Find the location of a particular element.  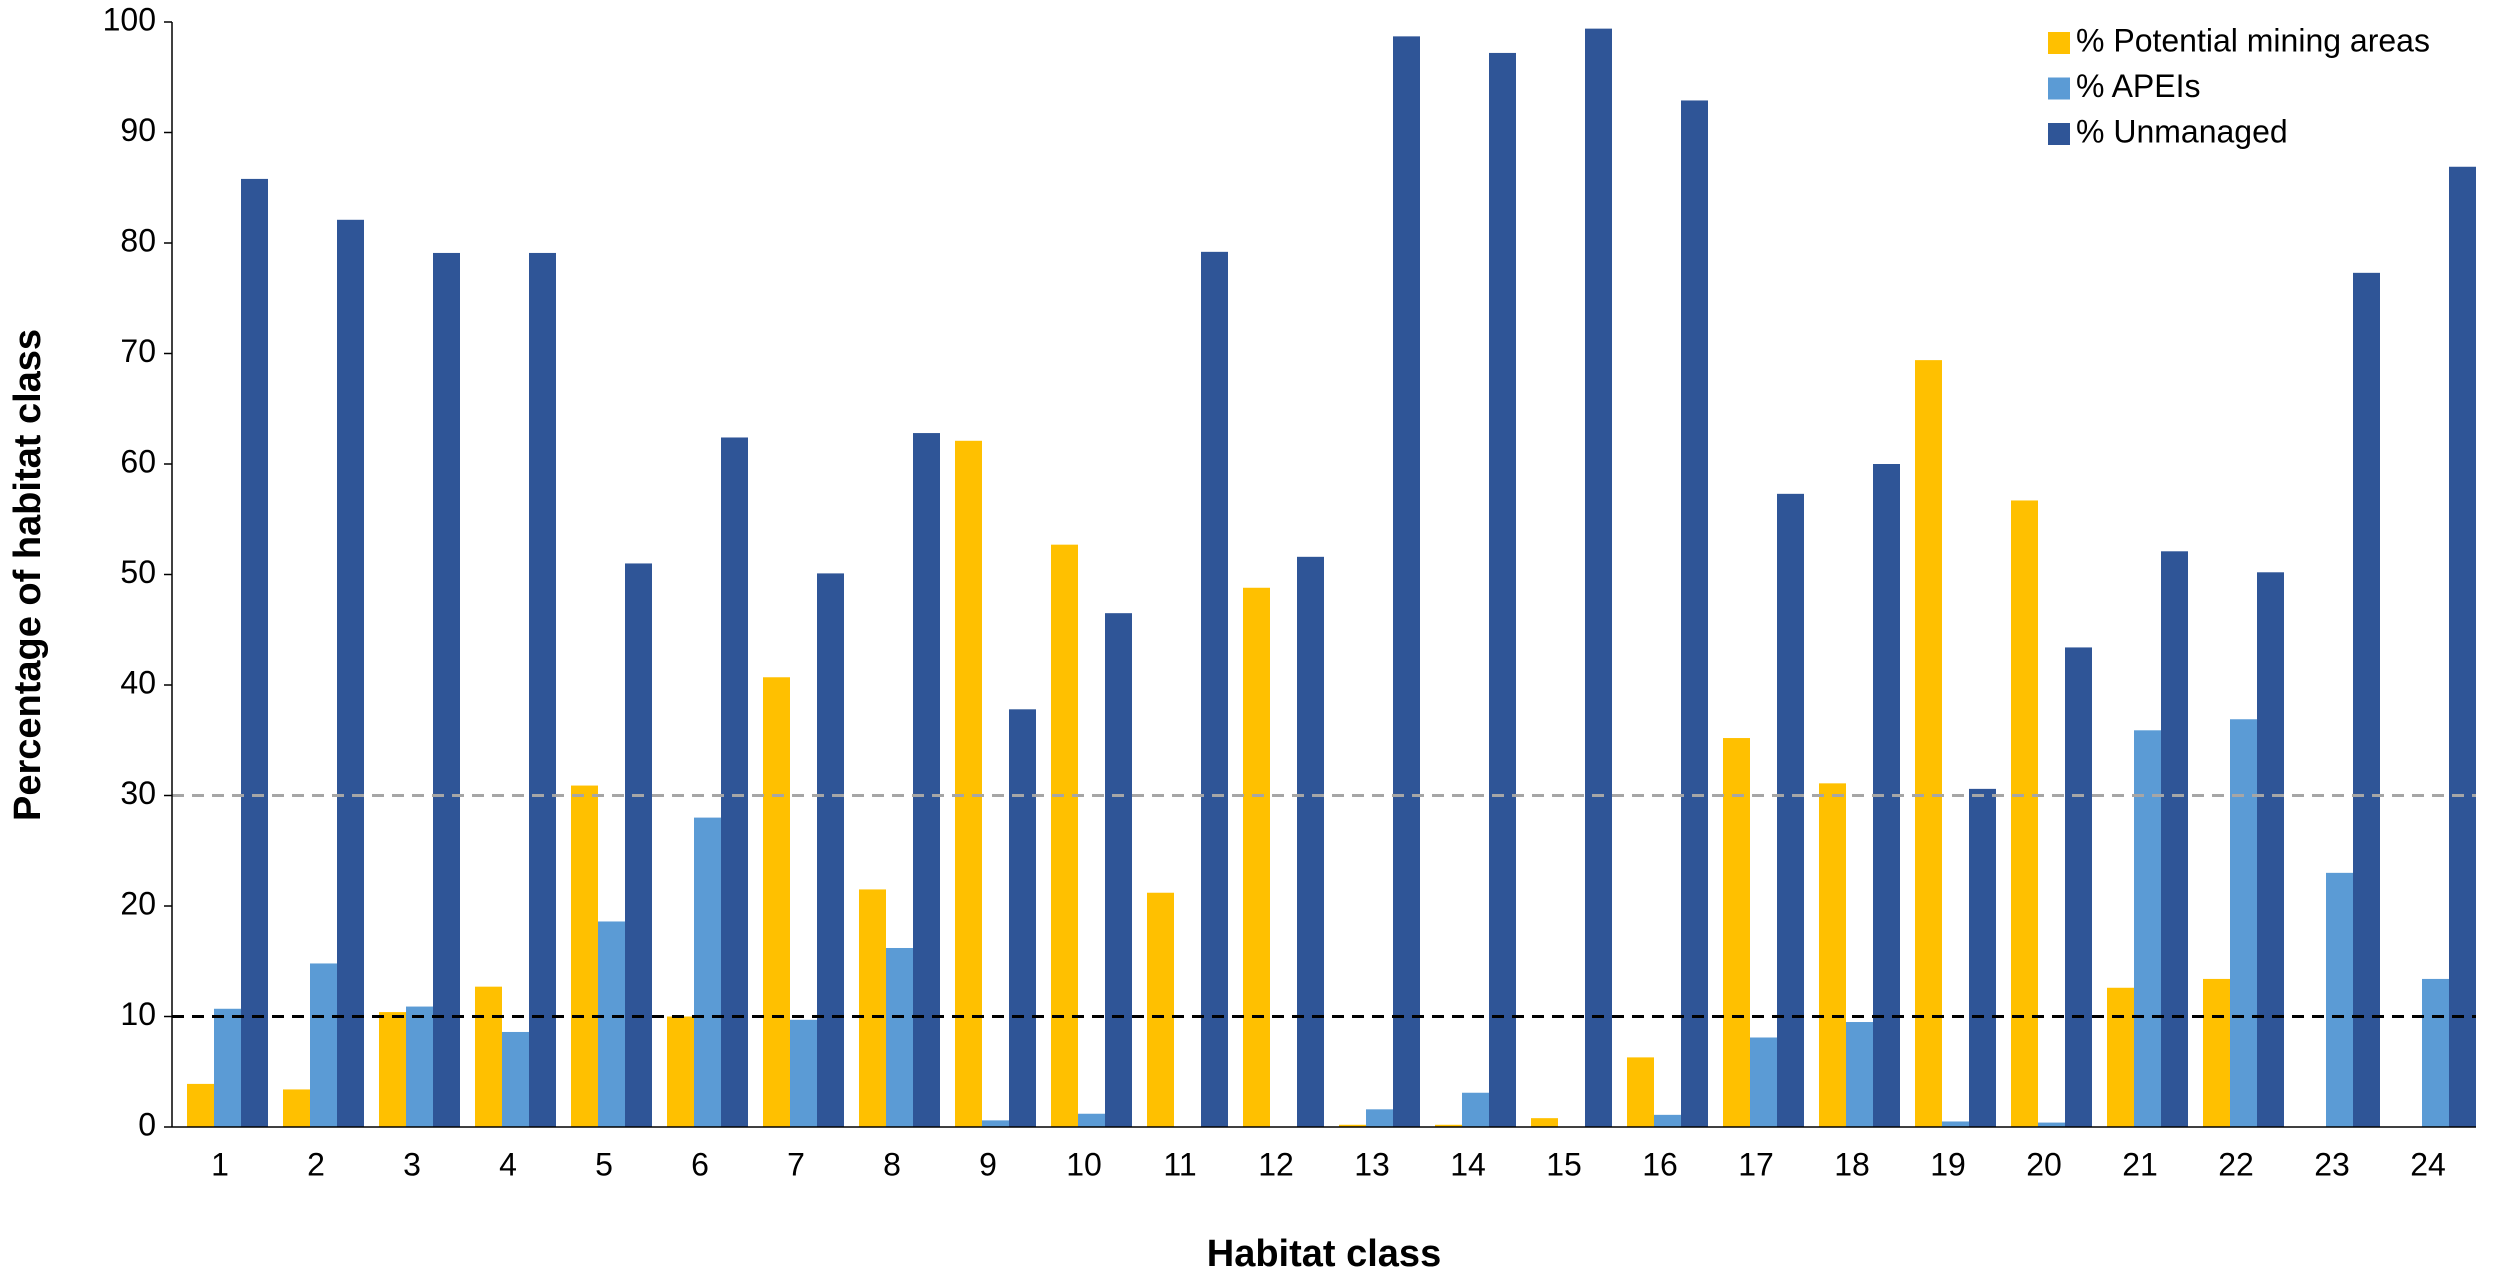

x-tick-label: 21 is located at coordinates (2140, 1164).